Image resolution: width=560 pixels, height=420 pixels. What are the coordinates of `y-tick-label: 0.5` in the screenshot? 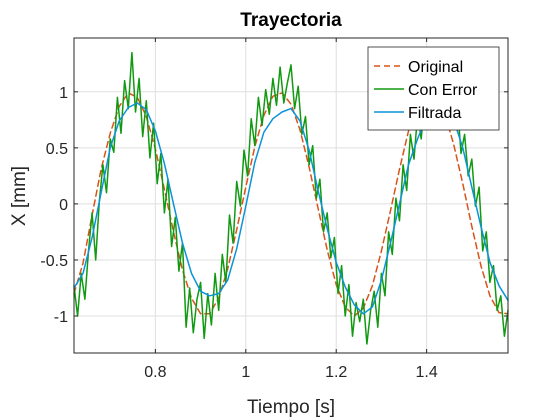 It's located at (57, 149).